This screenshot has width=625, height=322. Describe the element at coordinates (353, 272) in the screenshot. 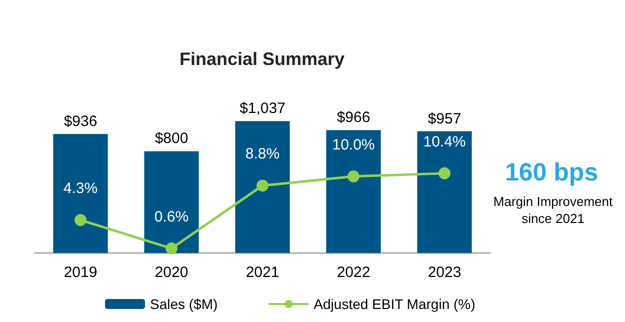

I see `x-tick-label: 2022` at that location.